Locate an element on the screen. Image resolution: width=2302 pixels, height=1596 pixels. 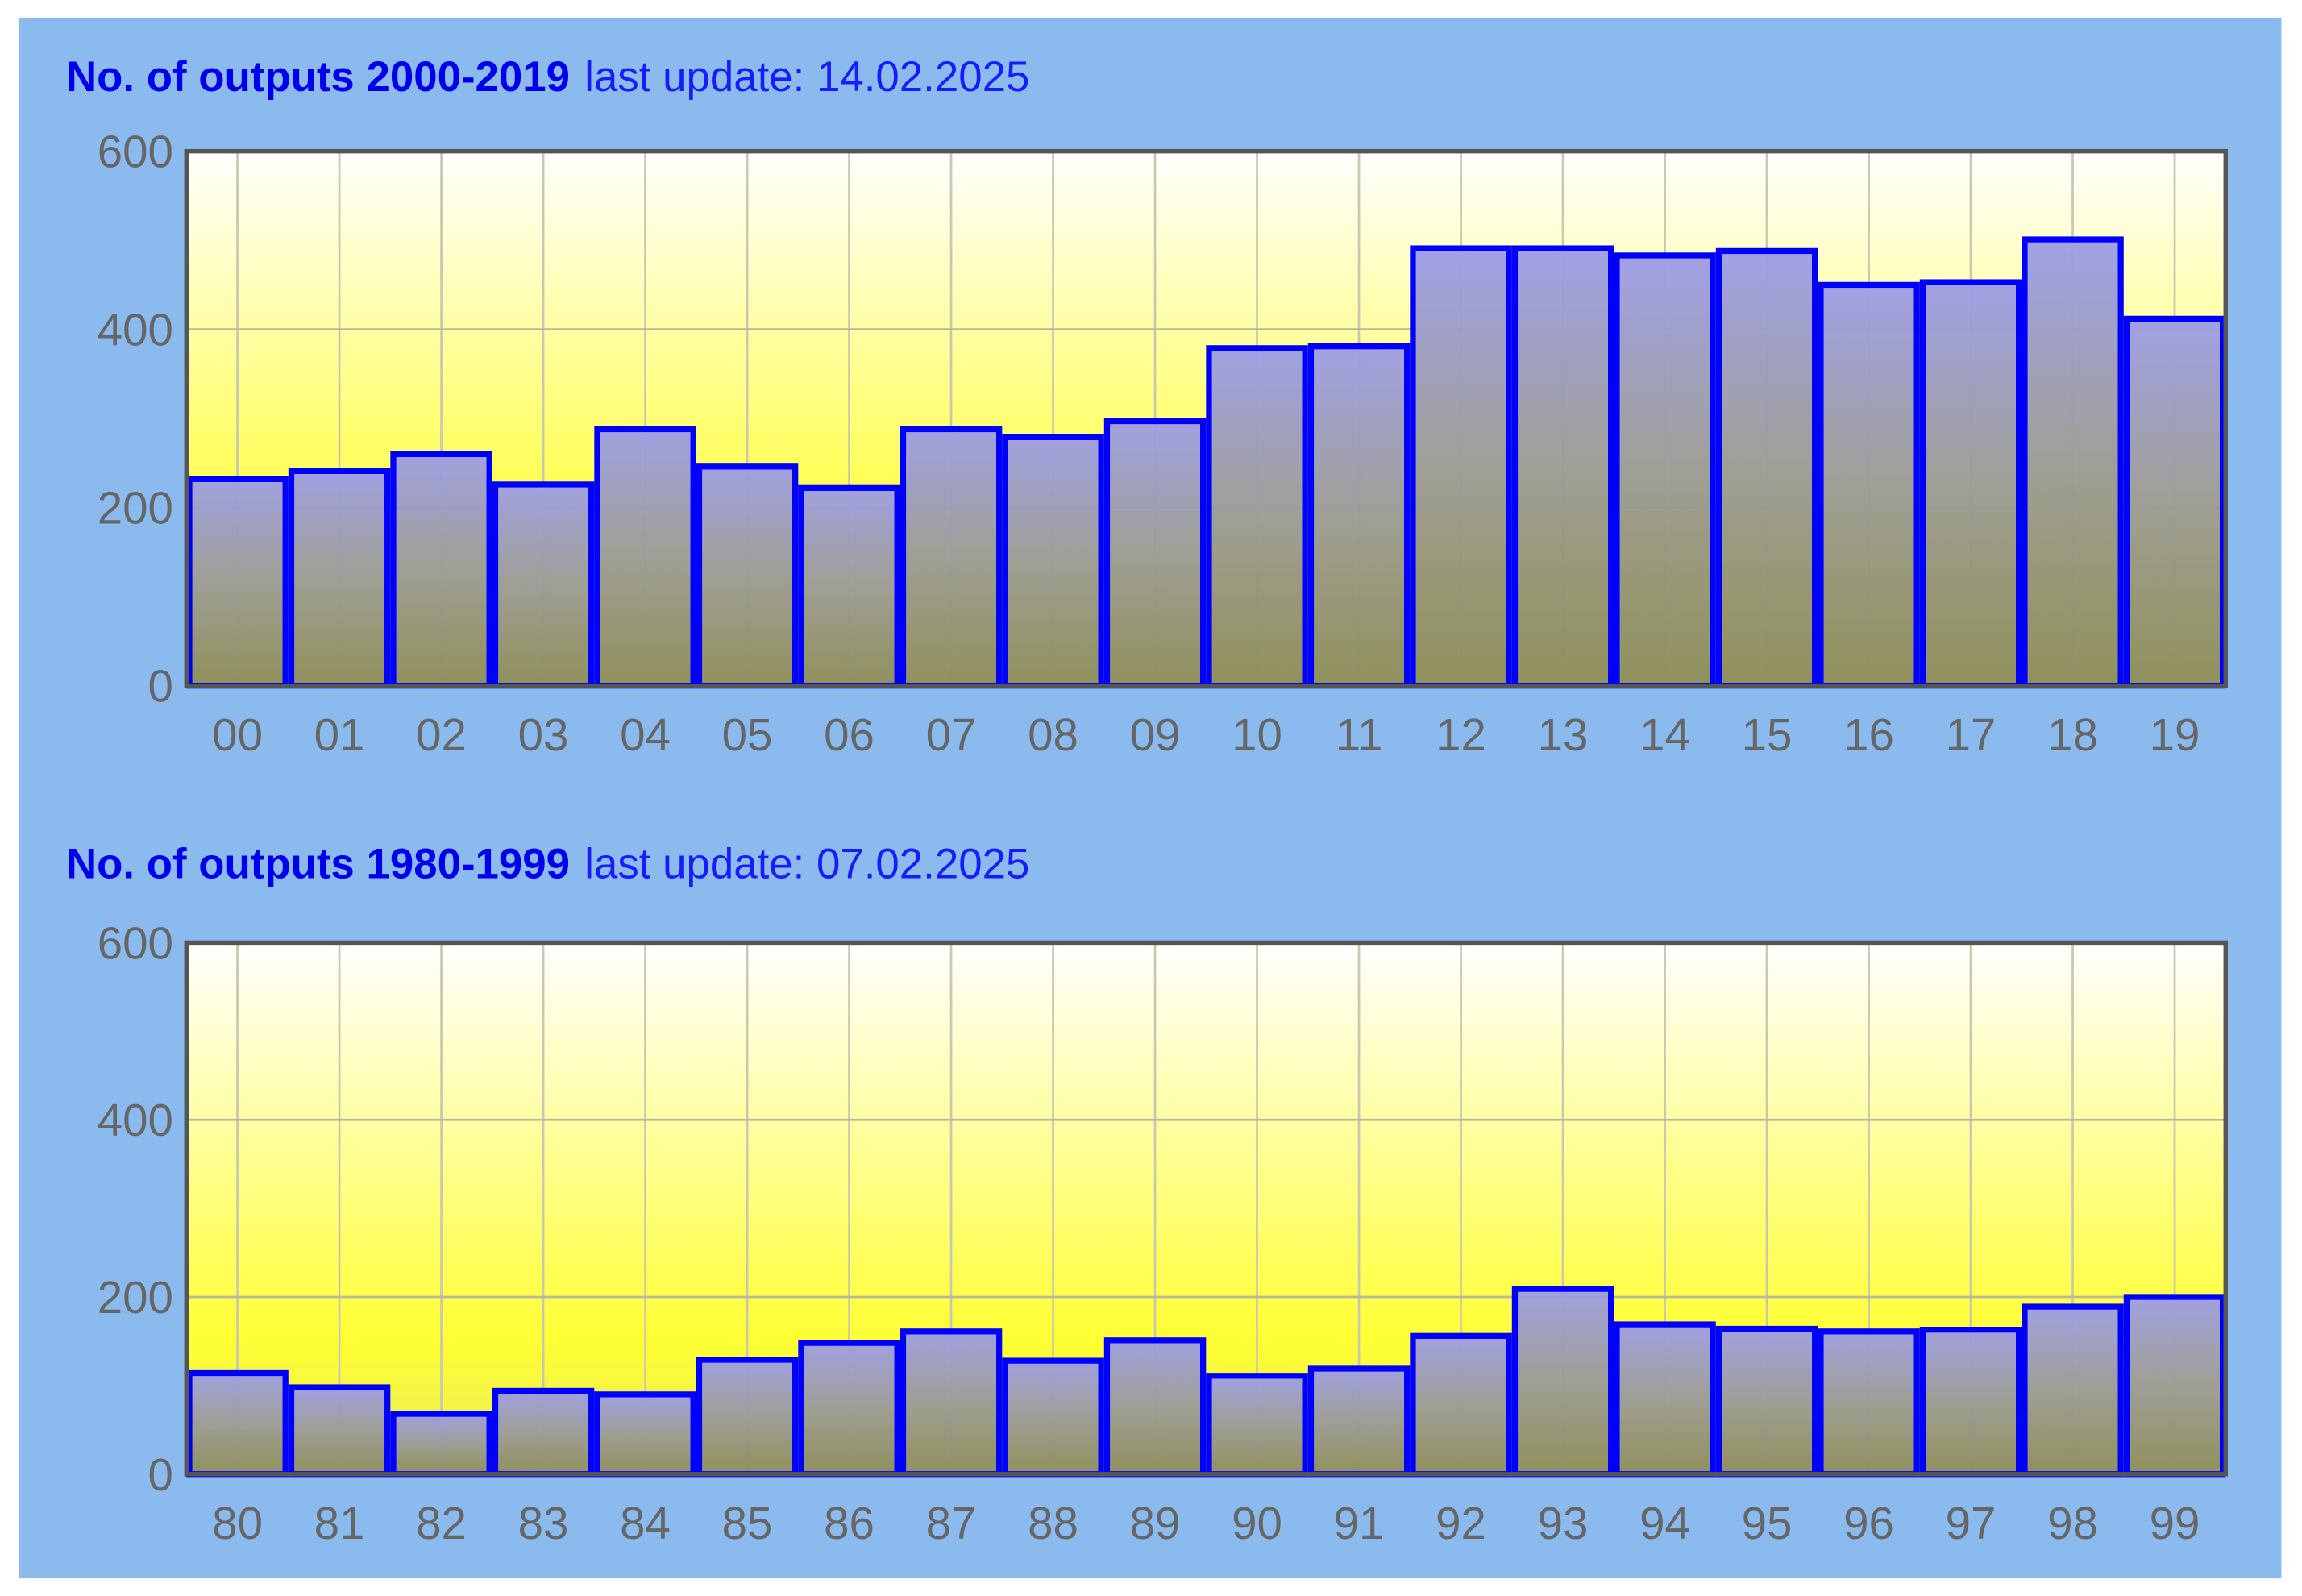
x-tick-label: 97 is located at coordinates (1972, 1523).